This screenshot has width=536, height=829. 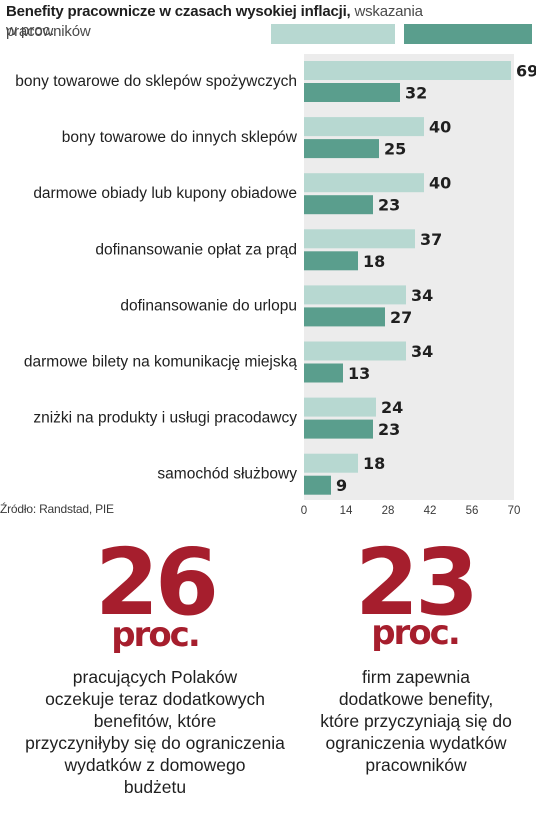 What do you see at coordinates (346, 511) in the screenshot?
I see `x-tick-label: 14` at bounding box center [346, 511].